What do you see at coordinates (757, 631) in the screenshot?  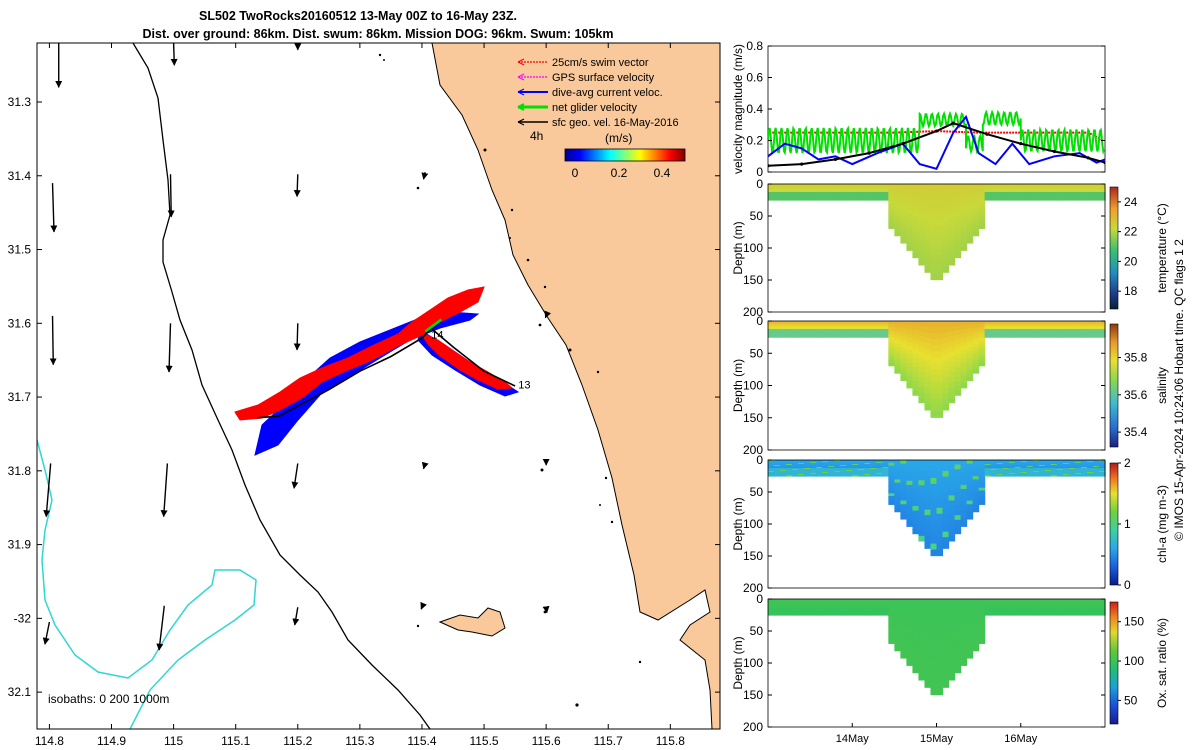 I see `section-y-tick-label: 50` at bounding box center [757, 631].